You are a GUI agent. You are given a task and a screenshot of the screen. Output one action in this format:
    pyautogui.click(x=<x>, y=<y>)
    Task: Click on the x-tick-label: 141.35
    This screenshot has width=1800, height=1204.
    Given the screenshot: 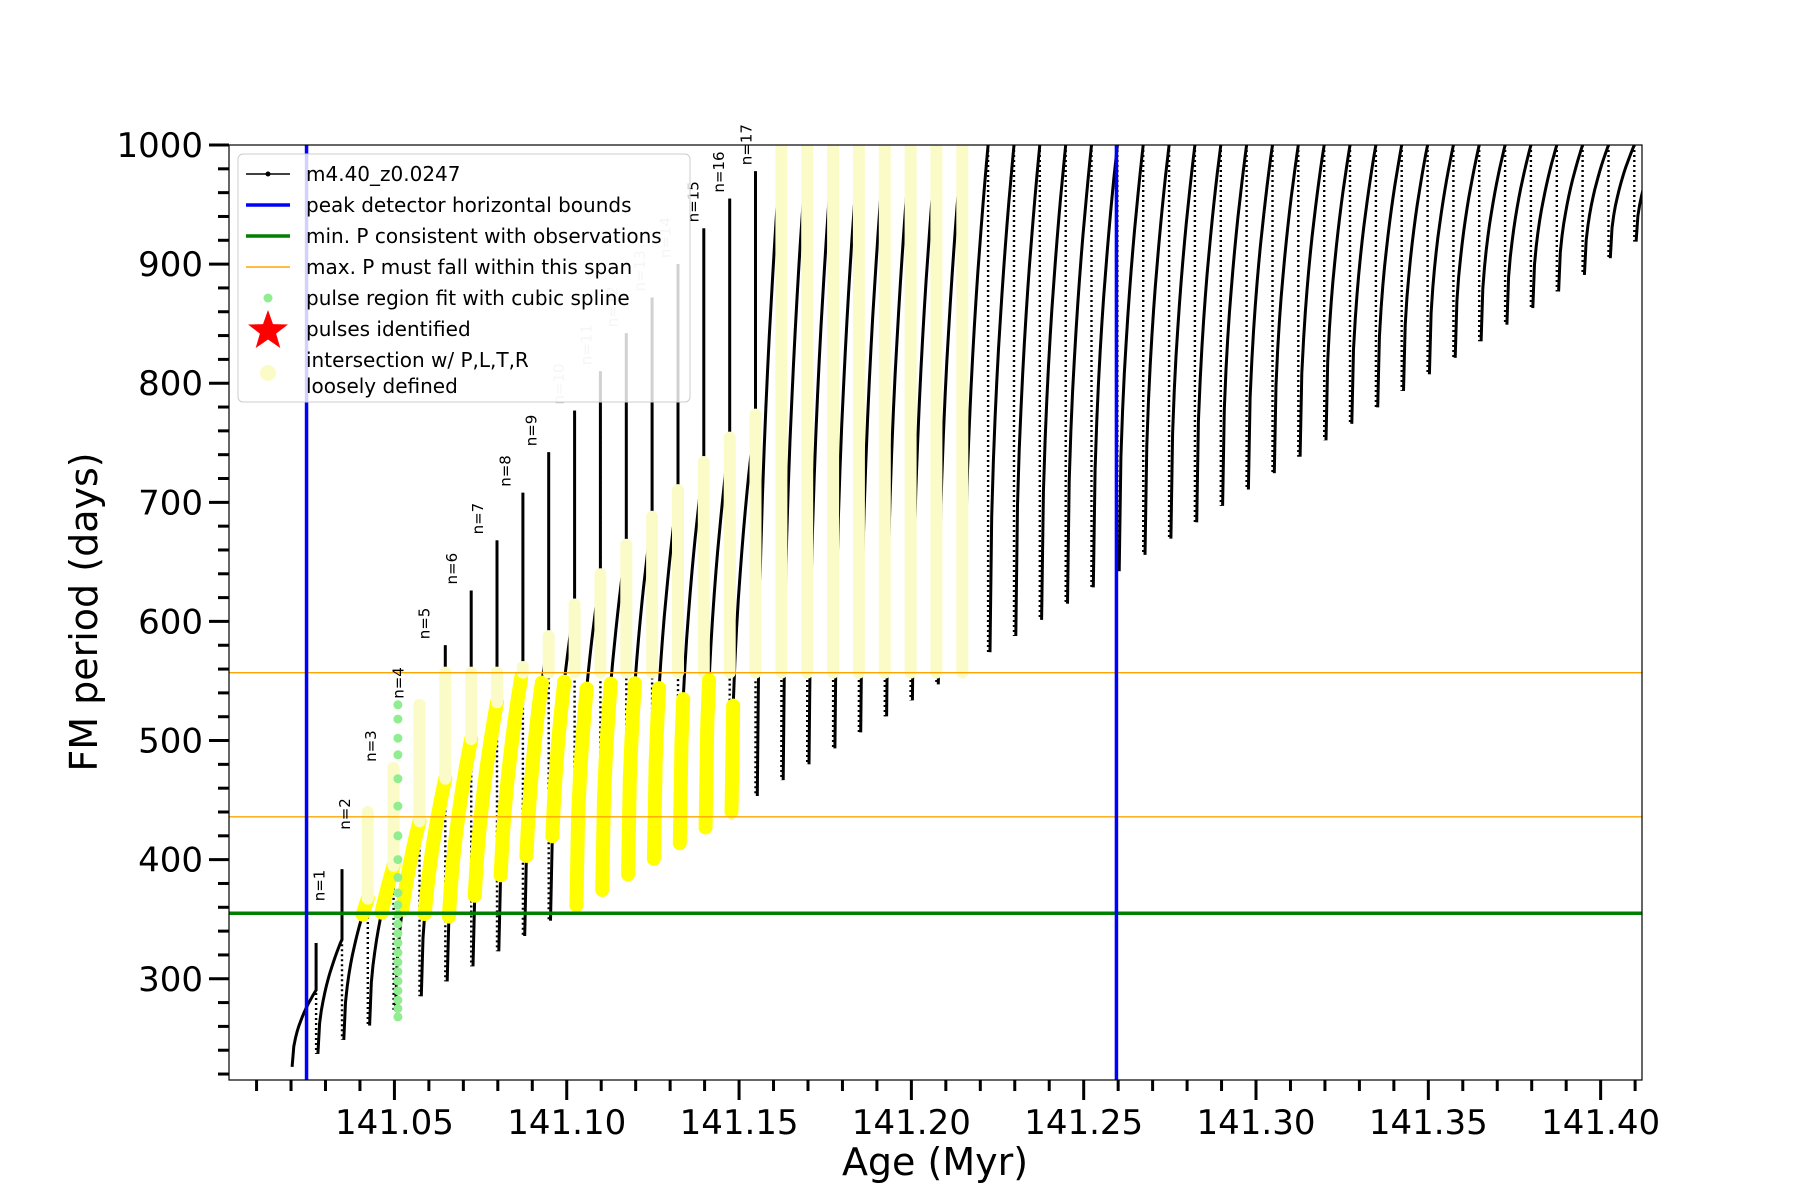 What is the action you would take?
    pyautogui.click(x=1428, y=1123)
    